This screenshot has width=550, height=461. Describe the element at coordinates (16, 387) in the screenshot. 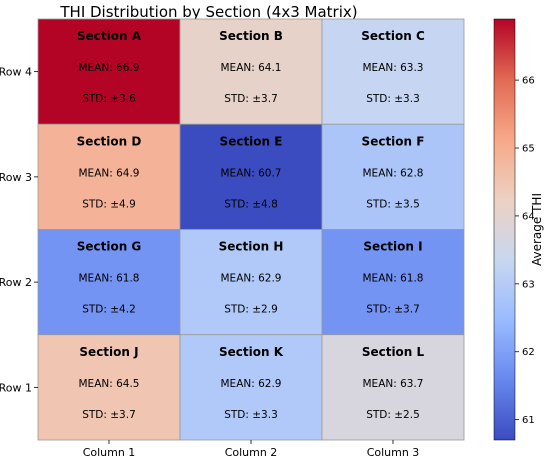

I see `row-tick-label: Row 1` at that location.